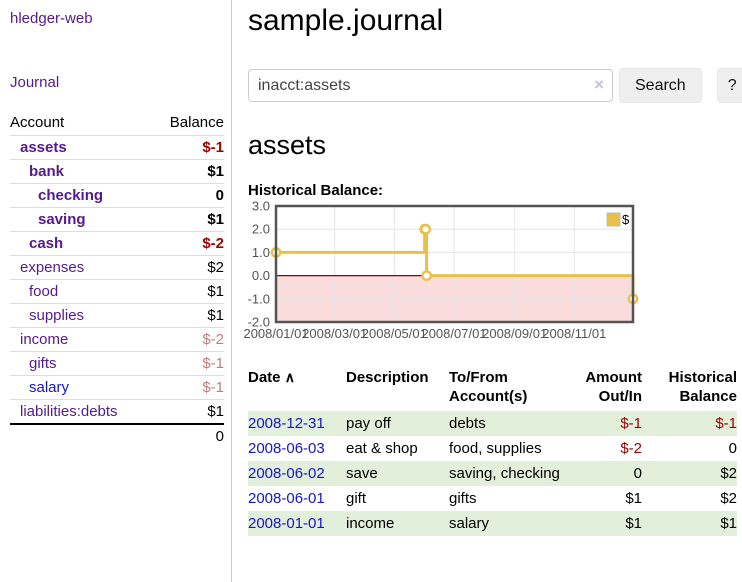  I want to click on account-link-liabilities-debts: liabilities:debts, so click(69, 411).